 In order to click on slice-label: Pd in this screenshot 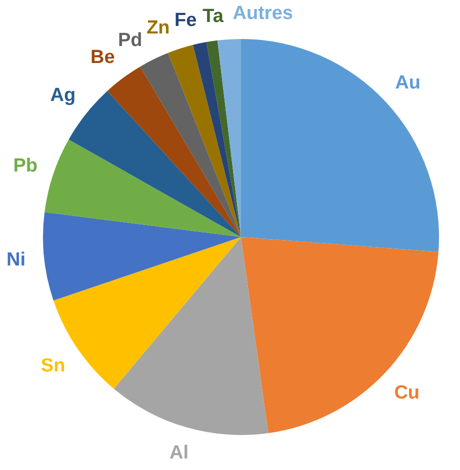, I will do `click(130, 40)`.